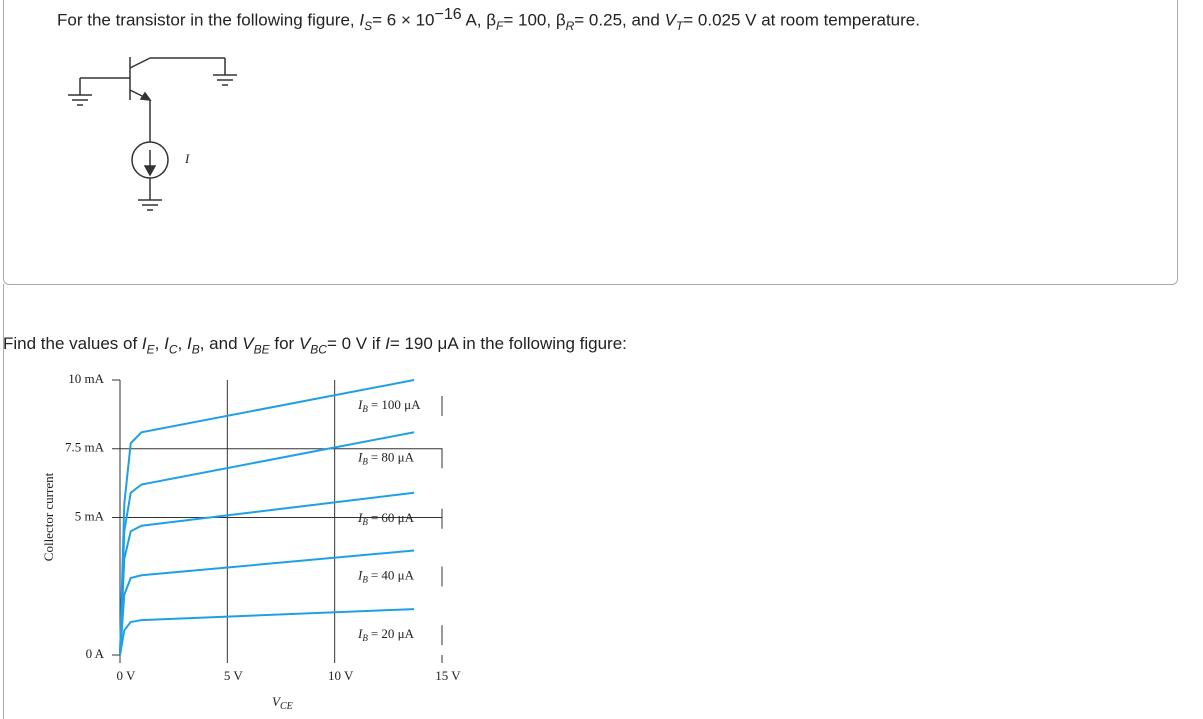  What do you see at coordinates (479, 20) in the screenshot?
I see `text: A, β` at bounding box center [479, 20].